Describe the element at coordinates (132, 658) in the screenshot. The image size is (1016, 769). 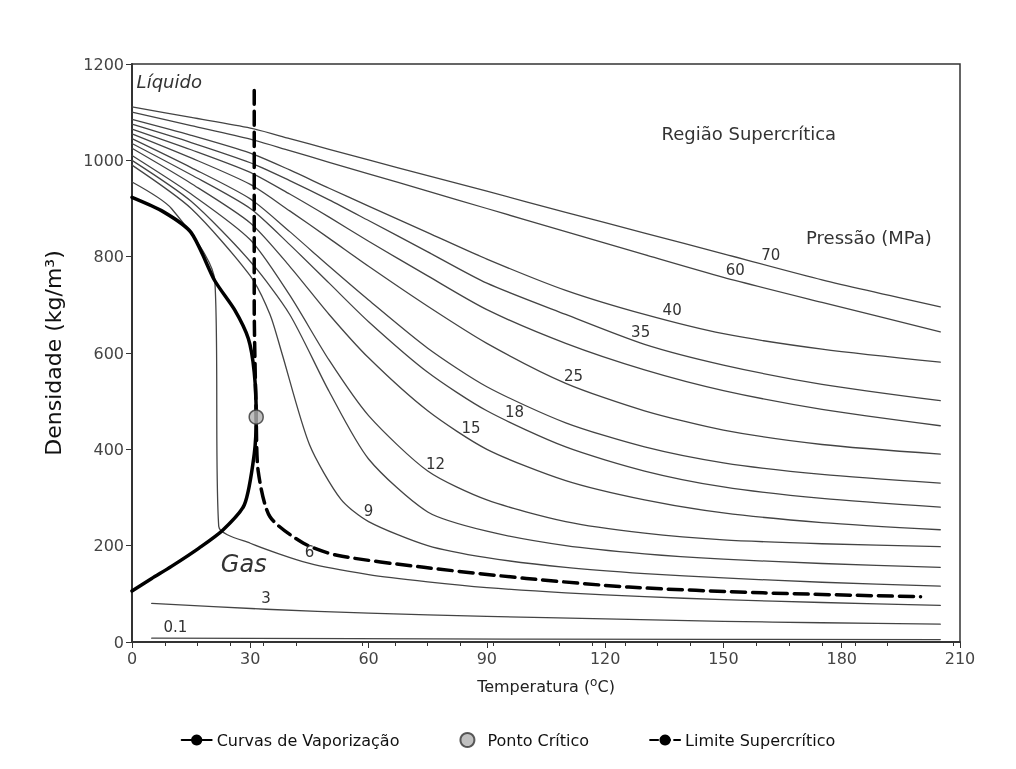
I see `x-tick-label: 0` at that location.